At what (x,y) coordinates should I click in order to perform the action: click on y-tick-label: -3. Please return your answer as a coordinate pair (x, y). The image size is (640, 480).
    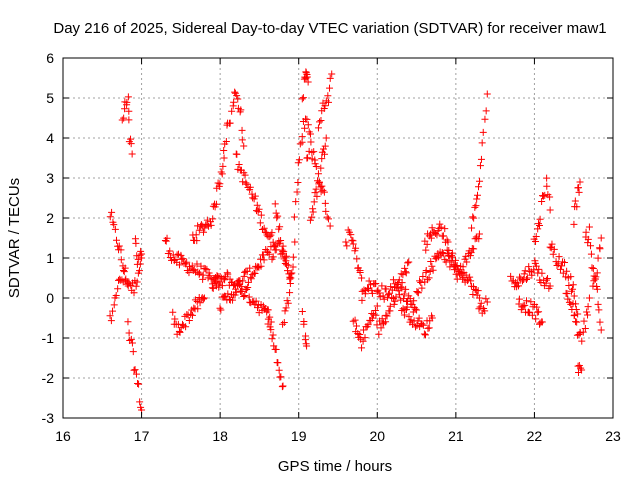
    Looking at the image, I should click on (48, 418).